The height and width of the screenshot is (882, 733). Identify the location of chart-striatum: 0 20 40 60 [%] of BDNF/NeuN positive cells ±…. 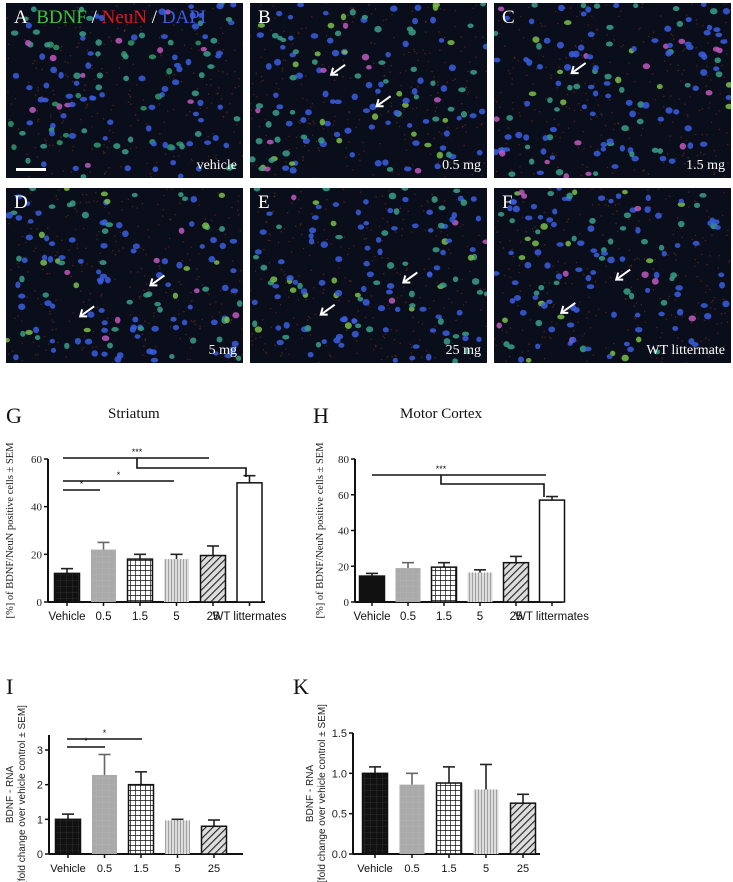
(146, 532).